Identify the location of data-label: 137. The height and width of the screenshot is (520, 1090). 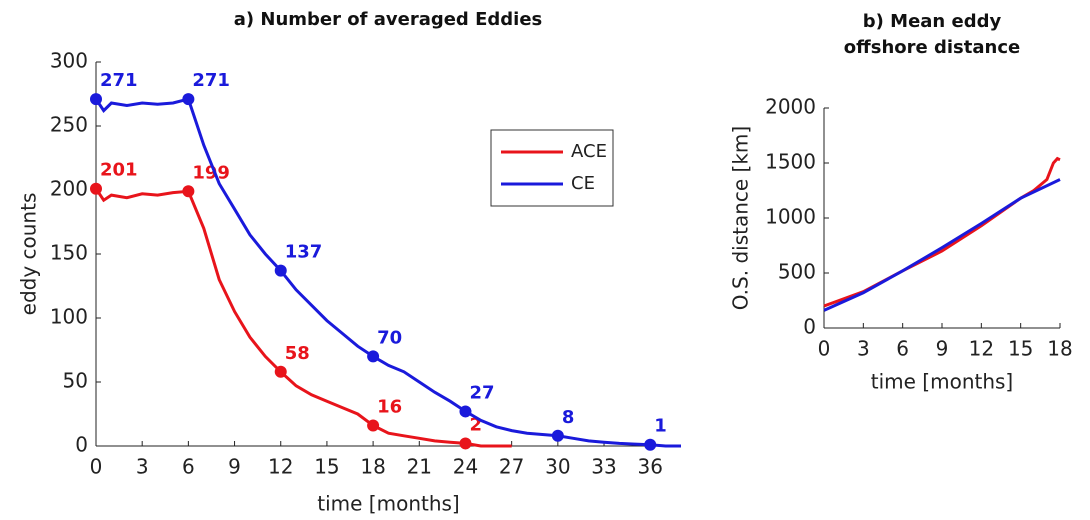
(304, 252).